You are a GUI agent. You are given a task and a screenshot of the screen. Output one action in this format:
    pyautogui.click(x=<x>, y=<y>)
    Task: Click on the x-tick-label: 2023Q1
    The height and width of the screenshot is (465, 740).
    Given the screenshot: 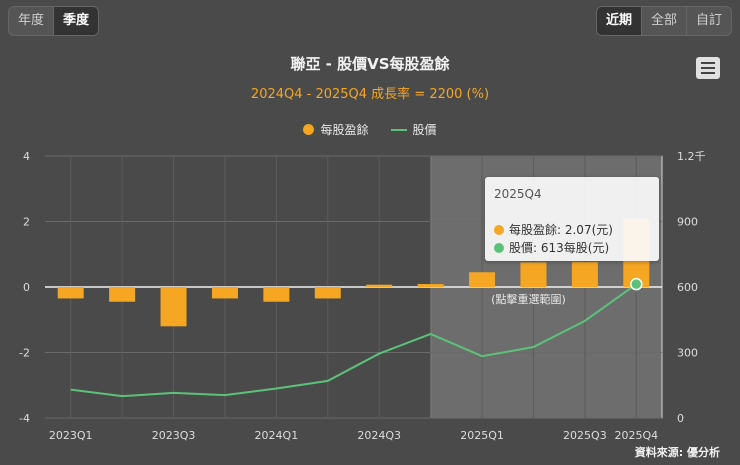 What is the action you would take?
    pyautogui.click(x=71, y=435)
    